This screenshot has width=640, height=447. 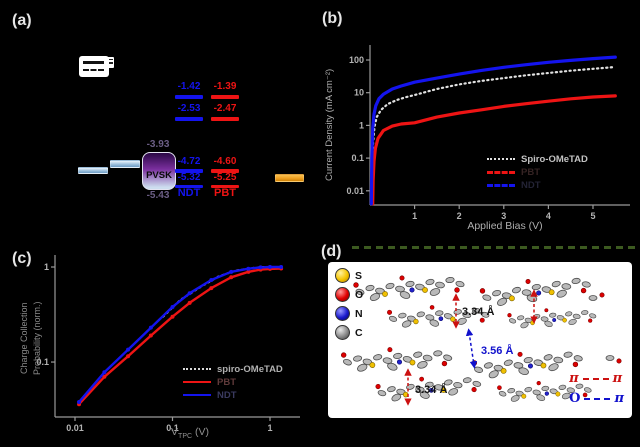 What do you see at coordinates (349, 304) in the screenshot?
I see `atom-color-legend: S O N C` at bounding box center [349, 304].